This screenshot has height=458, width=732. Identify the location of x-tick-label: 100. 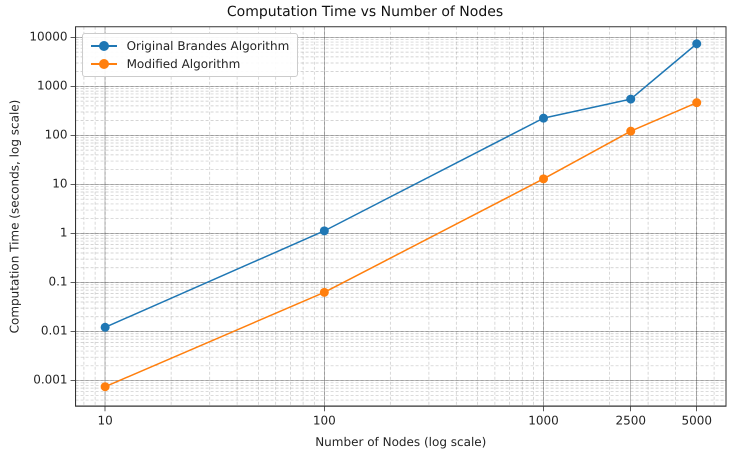
(324, 421).